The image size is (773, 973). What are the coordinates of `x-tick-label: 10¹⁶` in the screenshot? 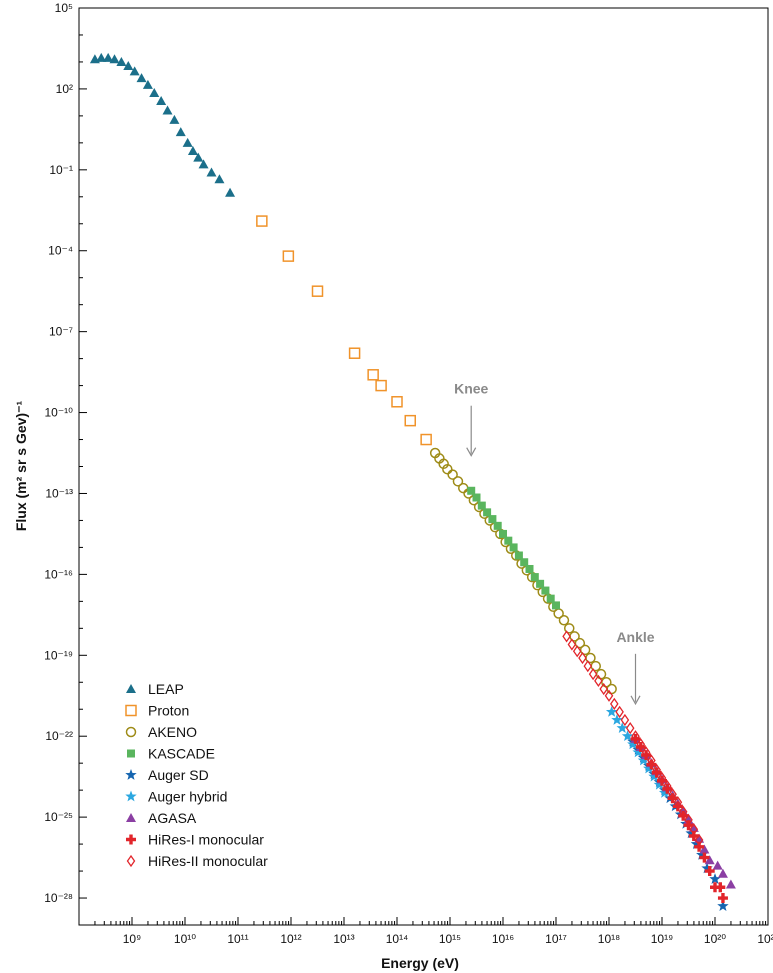 It's located at (503, 939).